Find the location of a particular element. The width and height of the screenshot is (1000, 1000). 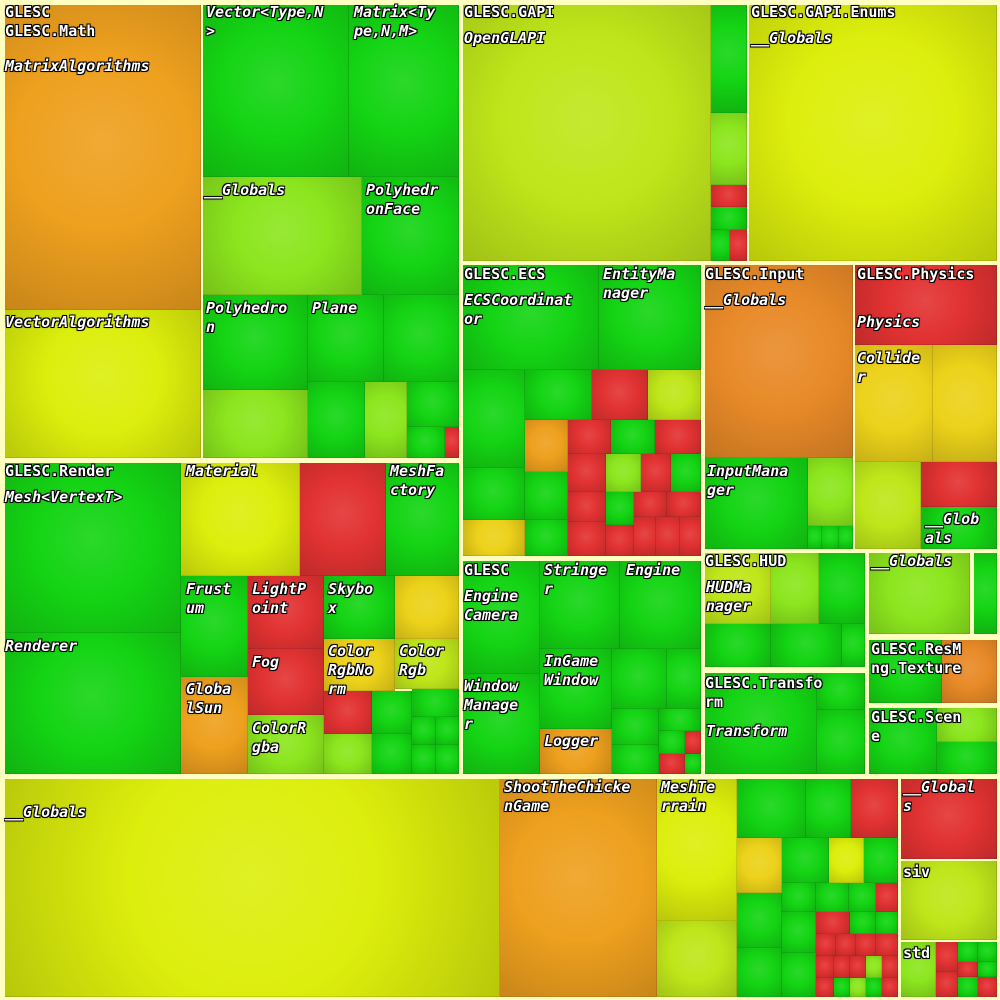

vector-algorithms-cell is located at coordinates (103, 384).